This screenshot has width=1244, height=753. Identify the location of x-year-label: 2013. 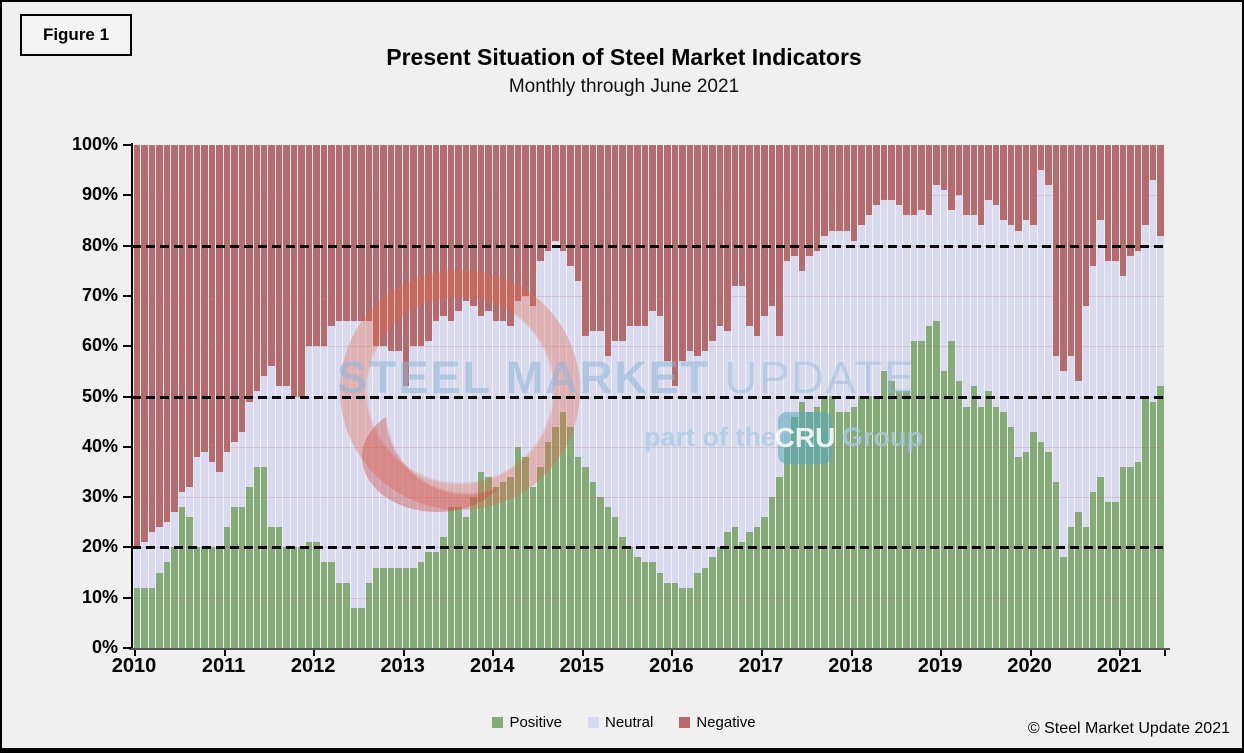
(402, 666).